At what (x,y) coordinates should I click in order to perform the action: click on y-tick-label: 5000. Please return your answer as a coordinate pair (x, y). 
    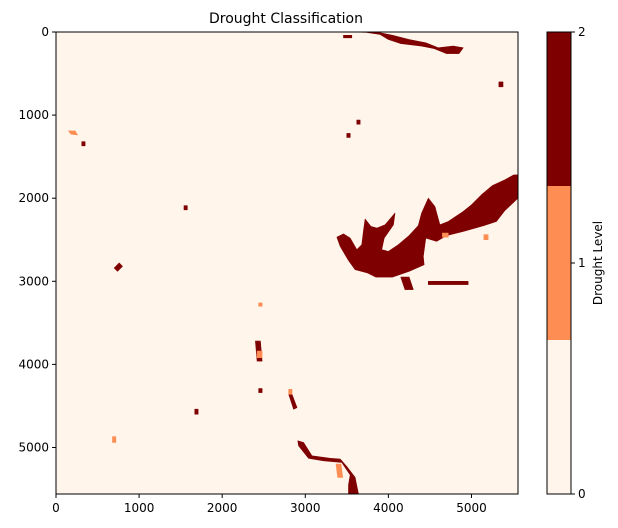
    Looking at the image, I should click on (33, 447).